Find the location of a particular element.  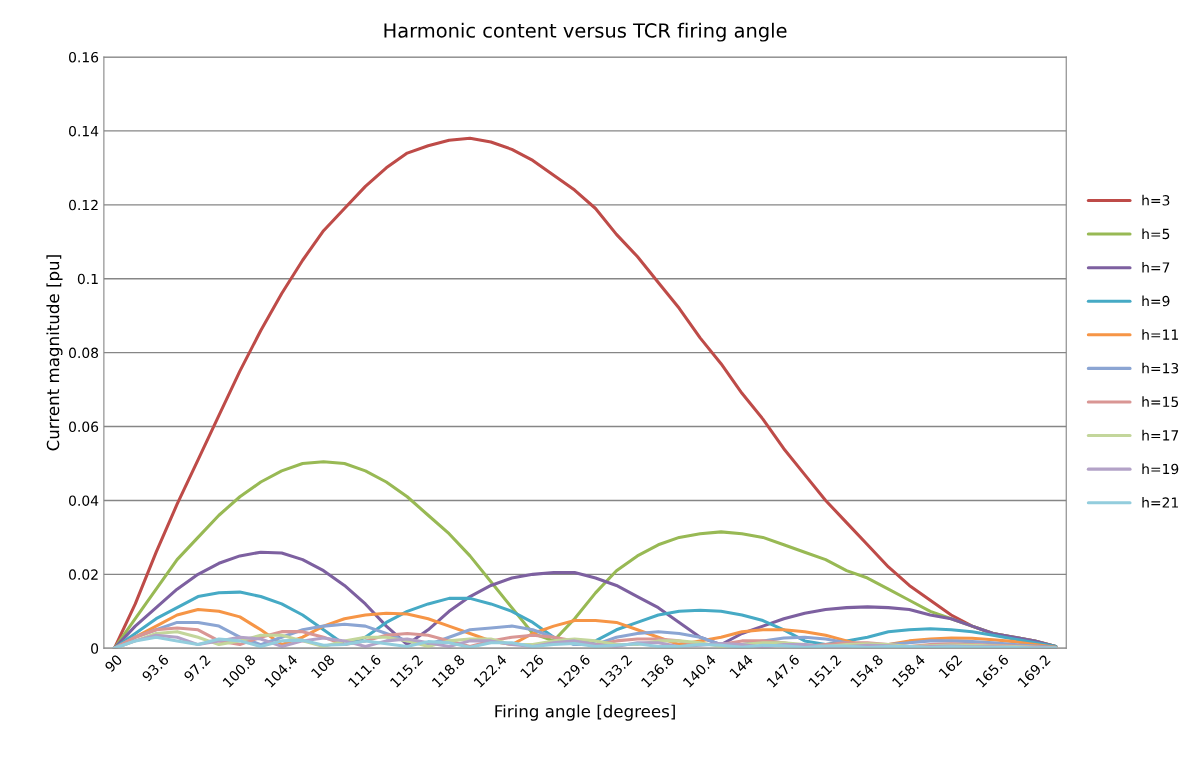

y-tick-label: 0.04 is located at coordinates (84, 500).